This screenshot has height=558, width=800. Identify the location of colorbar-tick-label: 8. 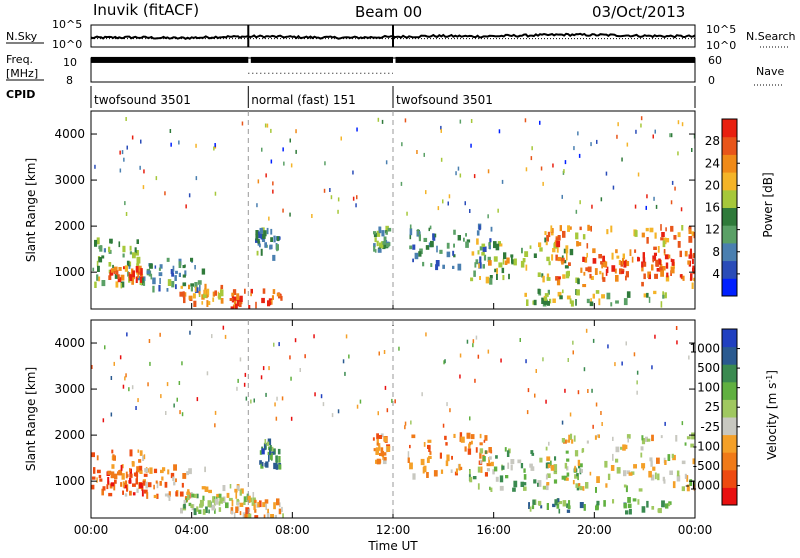
(716, 252).